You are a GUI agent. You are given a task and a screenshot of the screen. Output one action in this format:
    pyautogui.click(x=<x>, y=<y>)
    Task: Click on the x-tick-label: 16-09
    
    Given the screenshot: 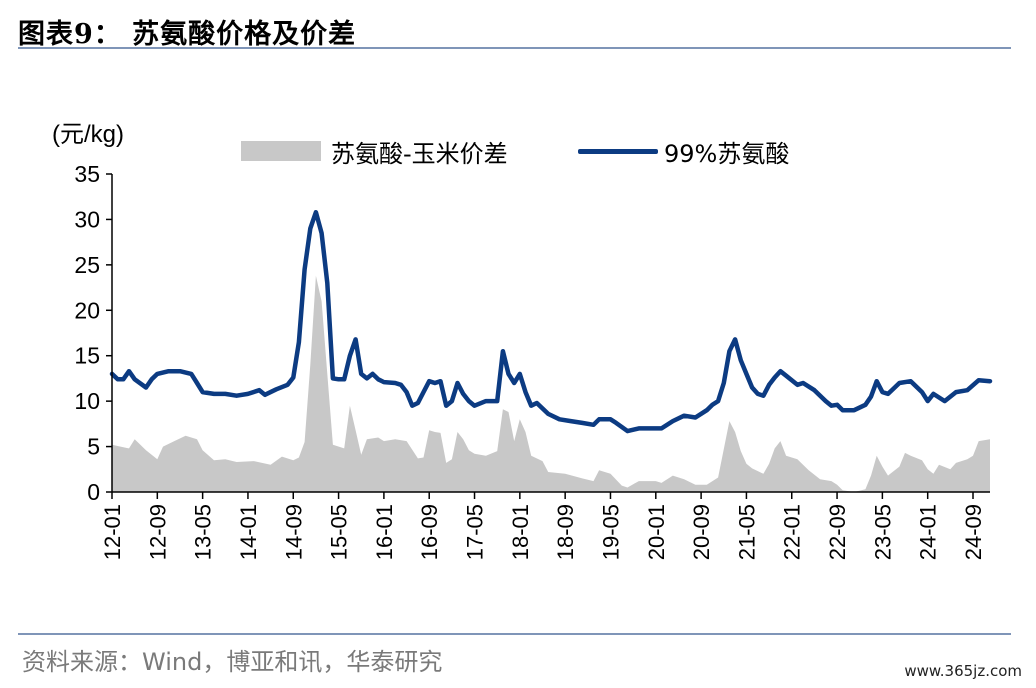 What is the action you would take?
    pyautogui.click(x=429, y=532)
    